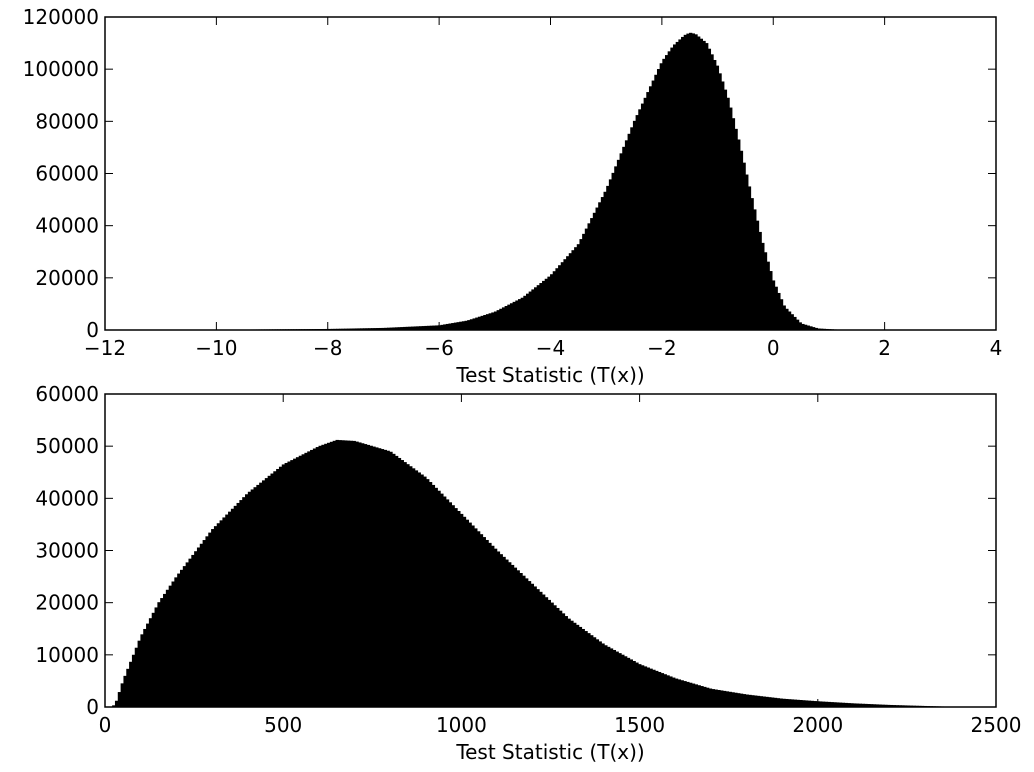  Describe the element at coordinates (661, 348) in the screenshot. I see `top-x-tick-label: −2` at that location.